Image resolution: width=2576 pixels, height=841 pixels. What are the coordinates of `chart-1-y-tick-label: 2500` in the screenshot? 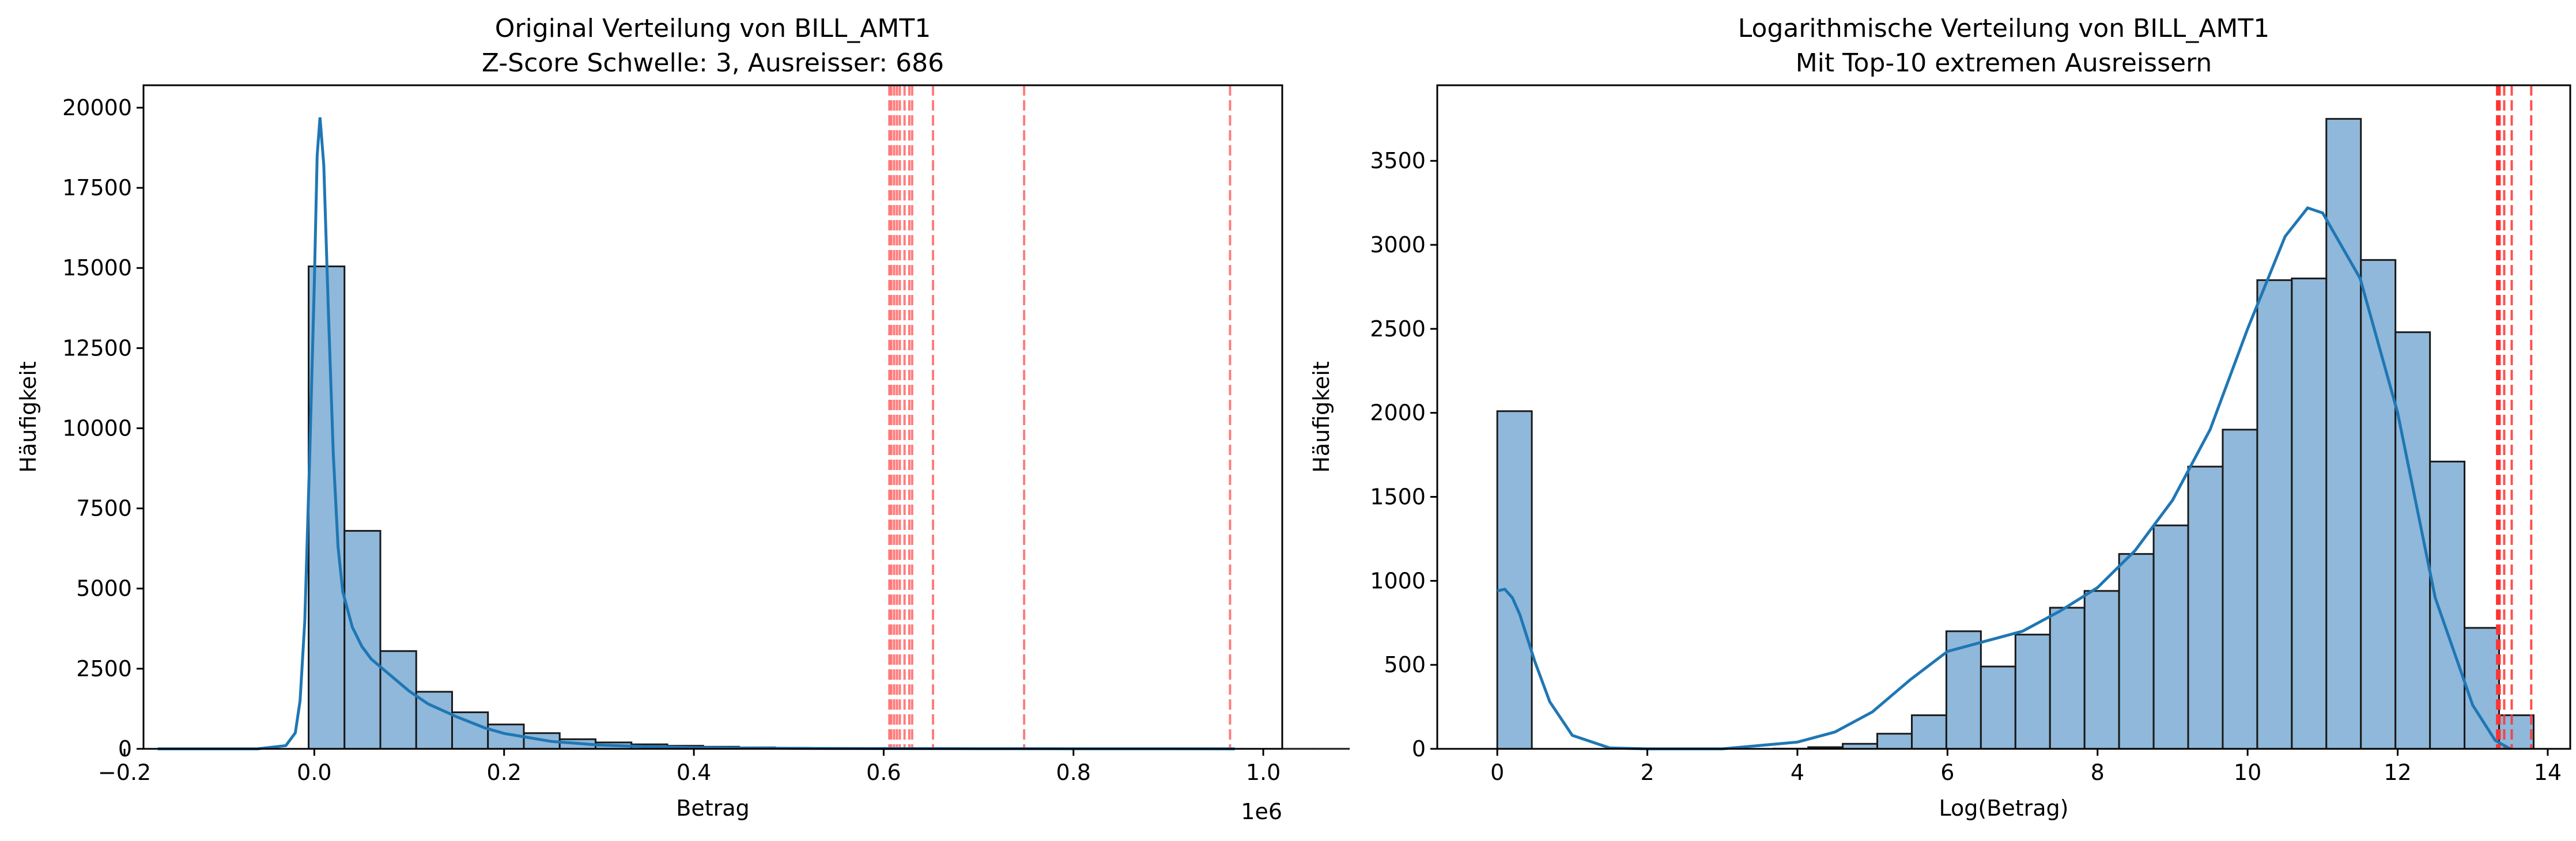 It's located at (104, 668).